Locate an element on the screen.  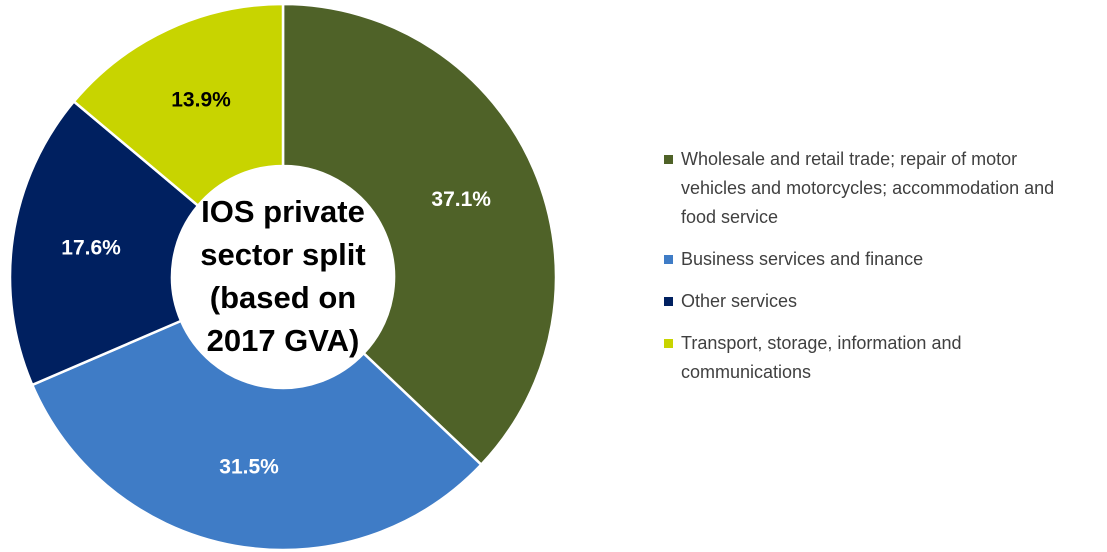
data-label: 31.5% is located at coordinates (249, 467).